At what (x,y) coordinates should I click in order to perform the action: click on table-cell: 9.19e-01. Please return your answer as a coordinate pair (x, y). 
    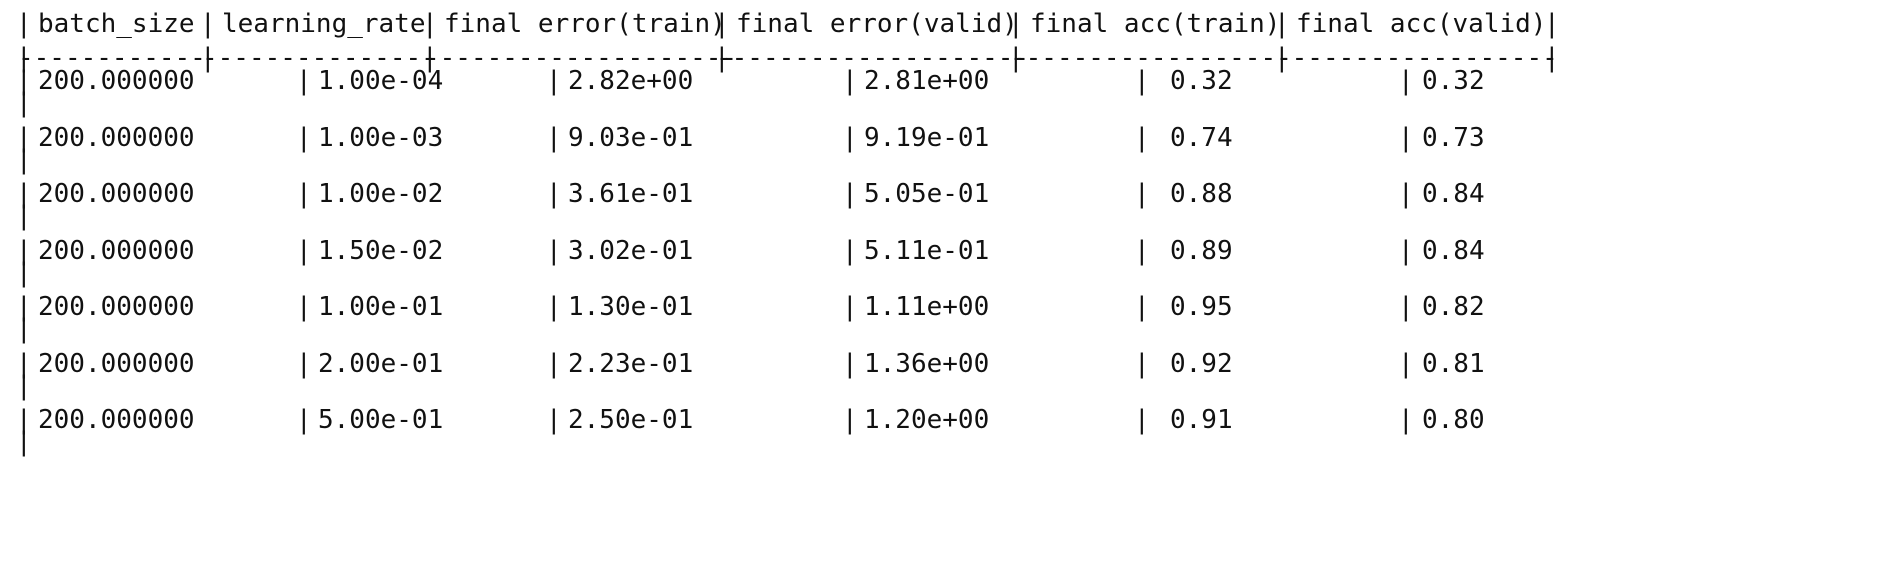
    Looking at the image, I should click on (927, 137).